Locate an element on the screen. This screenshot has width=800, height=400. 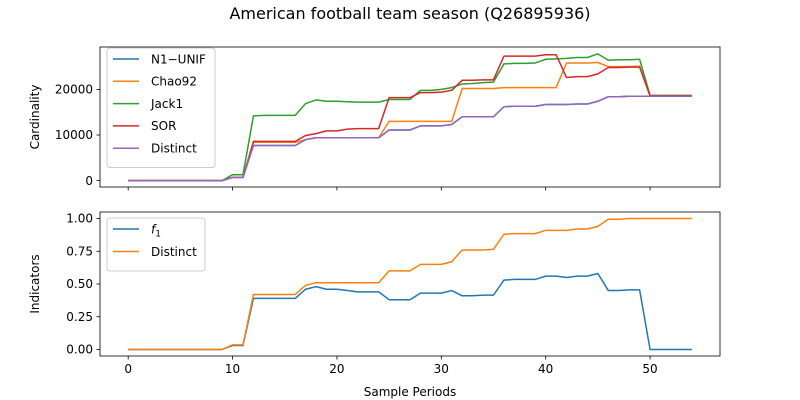
legend-entry-main: f is located at coordinates (154, 229).